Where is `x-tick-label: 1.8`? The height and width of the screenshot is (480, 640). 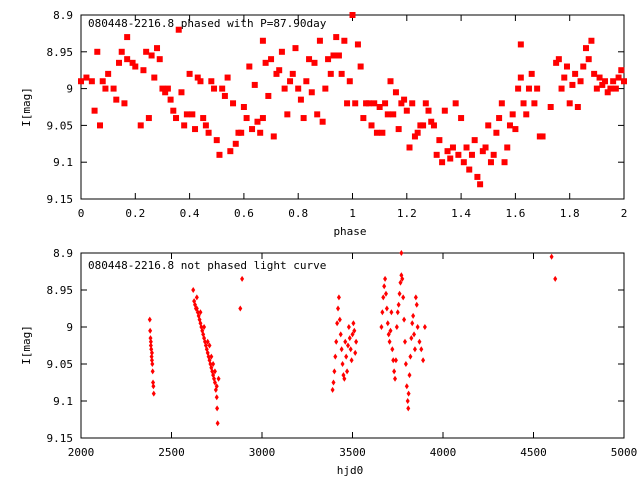
x-tick-label: 1.8 is located at coordinates (570, 213).